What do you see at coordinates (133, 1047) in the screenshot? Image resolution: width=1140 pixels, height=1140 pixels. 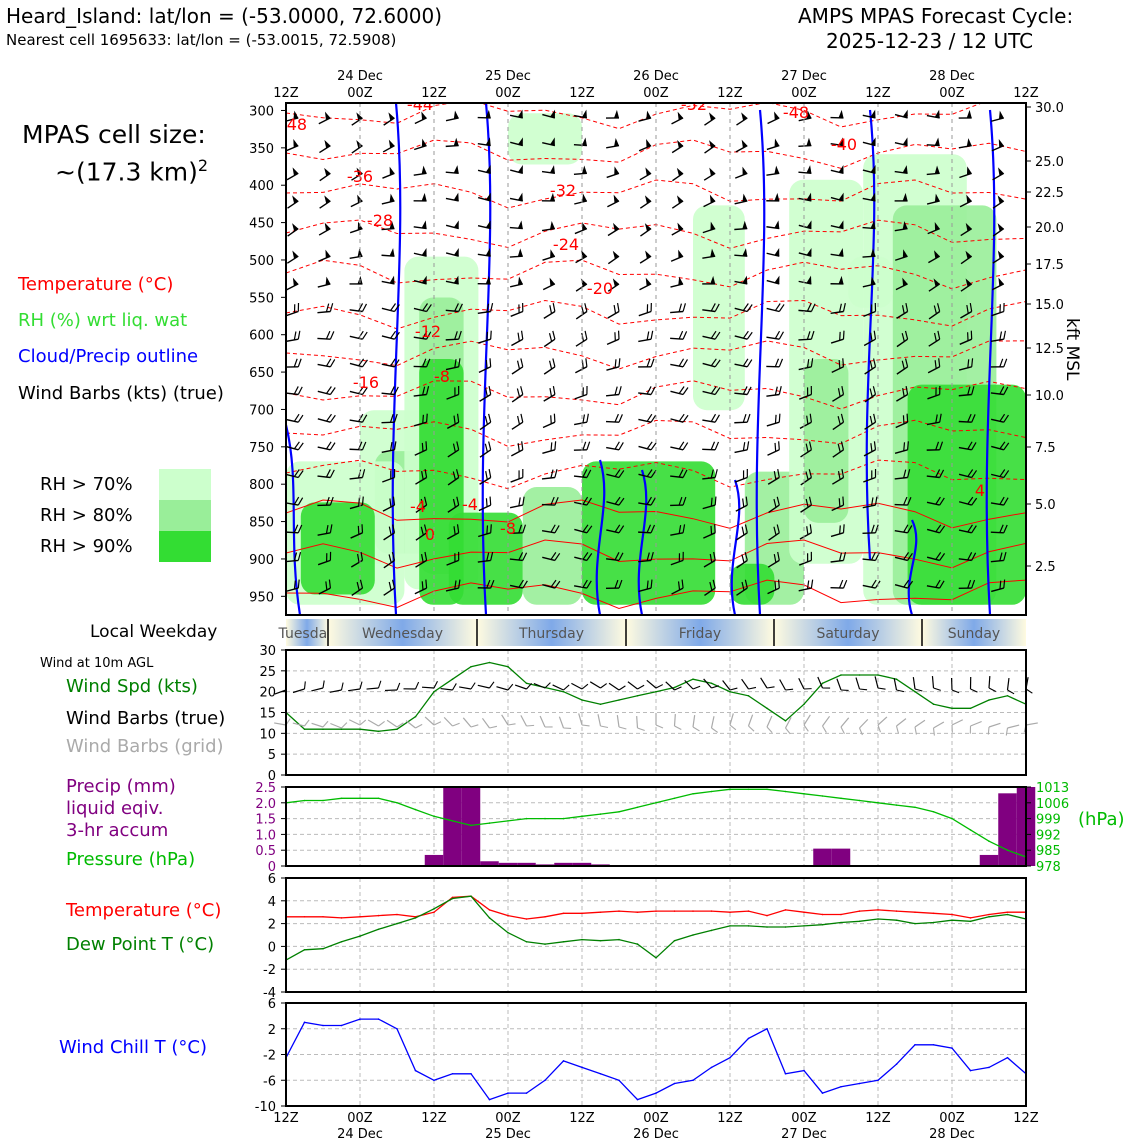 I see `legend-windchill: Wind Chill T (°C)` at bounding box center [133, 1047].